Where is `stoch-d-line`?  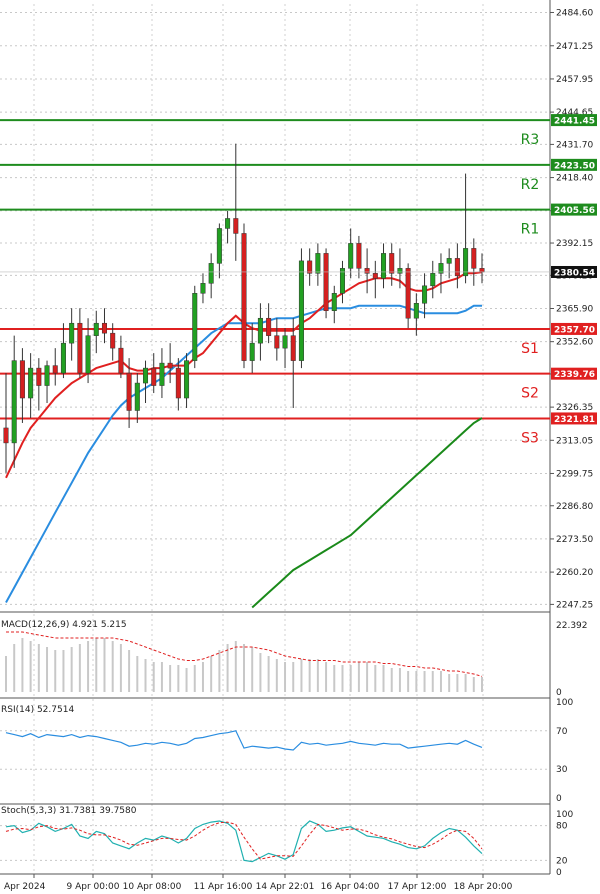 stoch-d-line is located at coordinates (244, 840).